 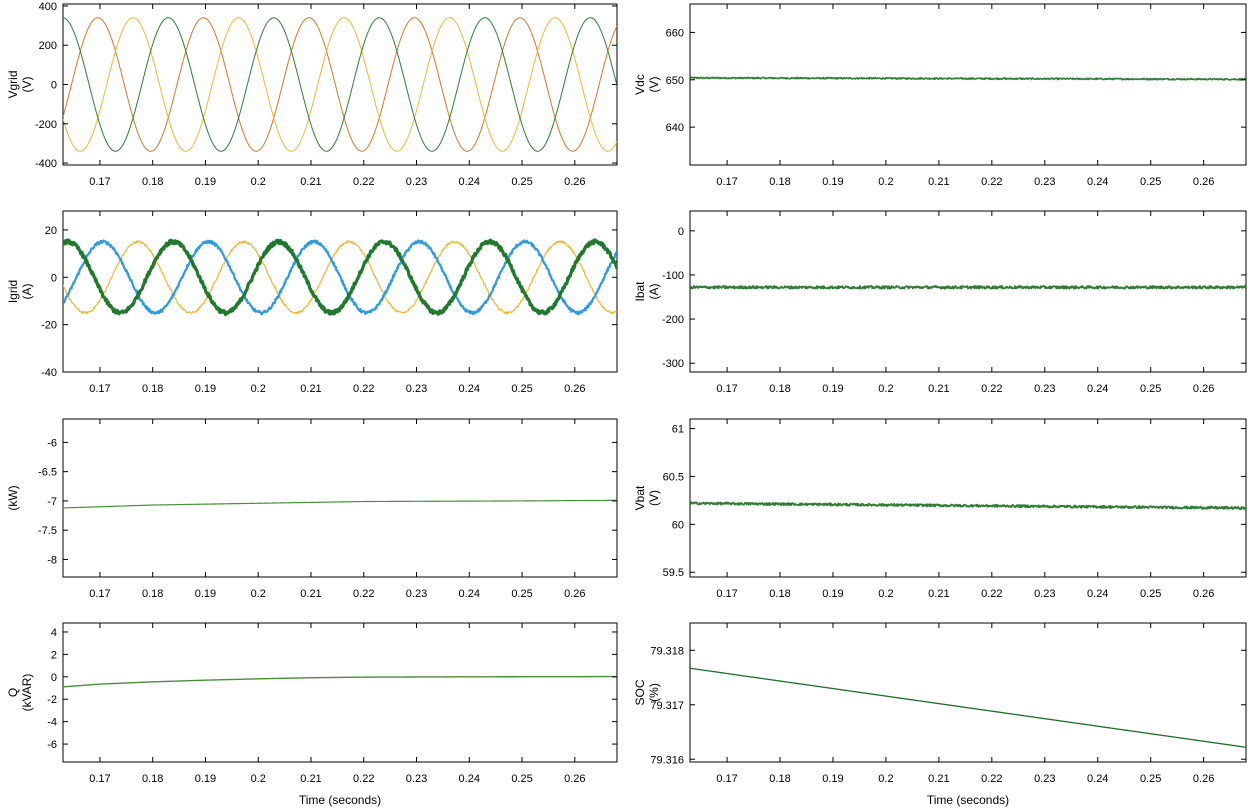 I want to click on xtick-label-vbat-7: 0.24, so click(x=1097, y=594).